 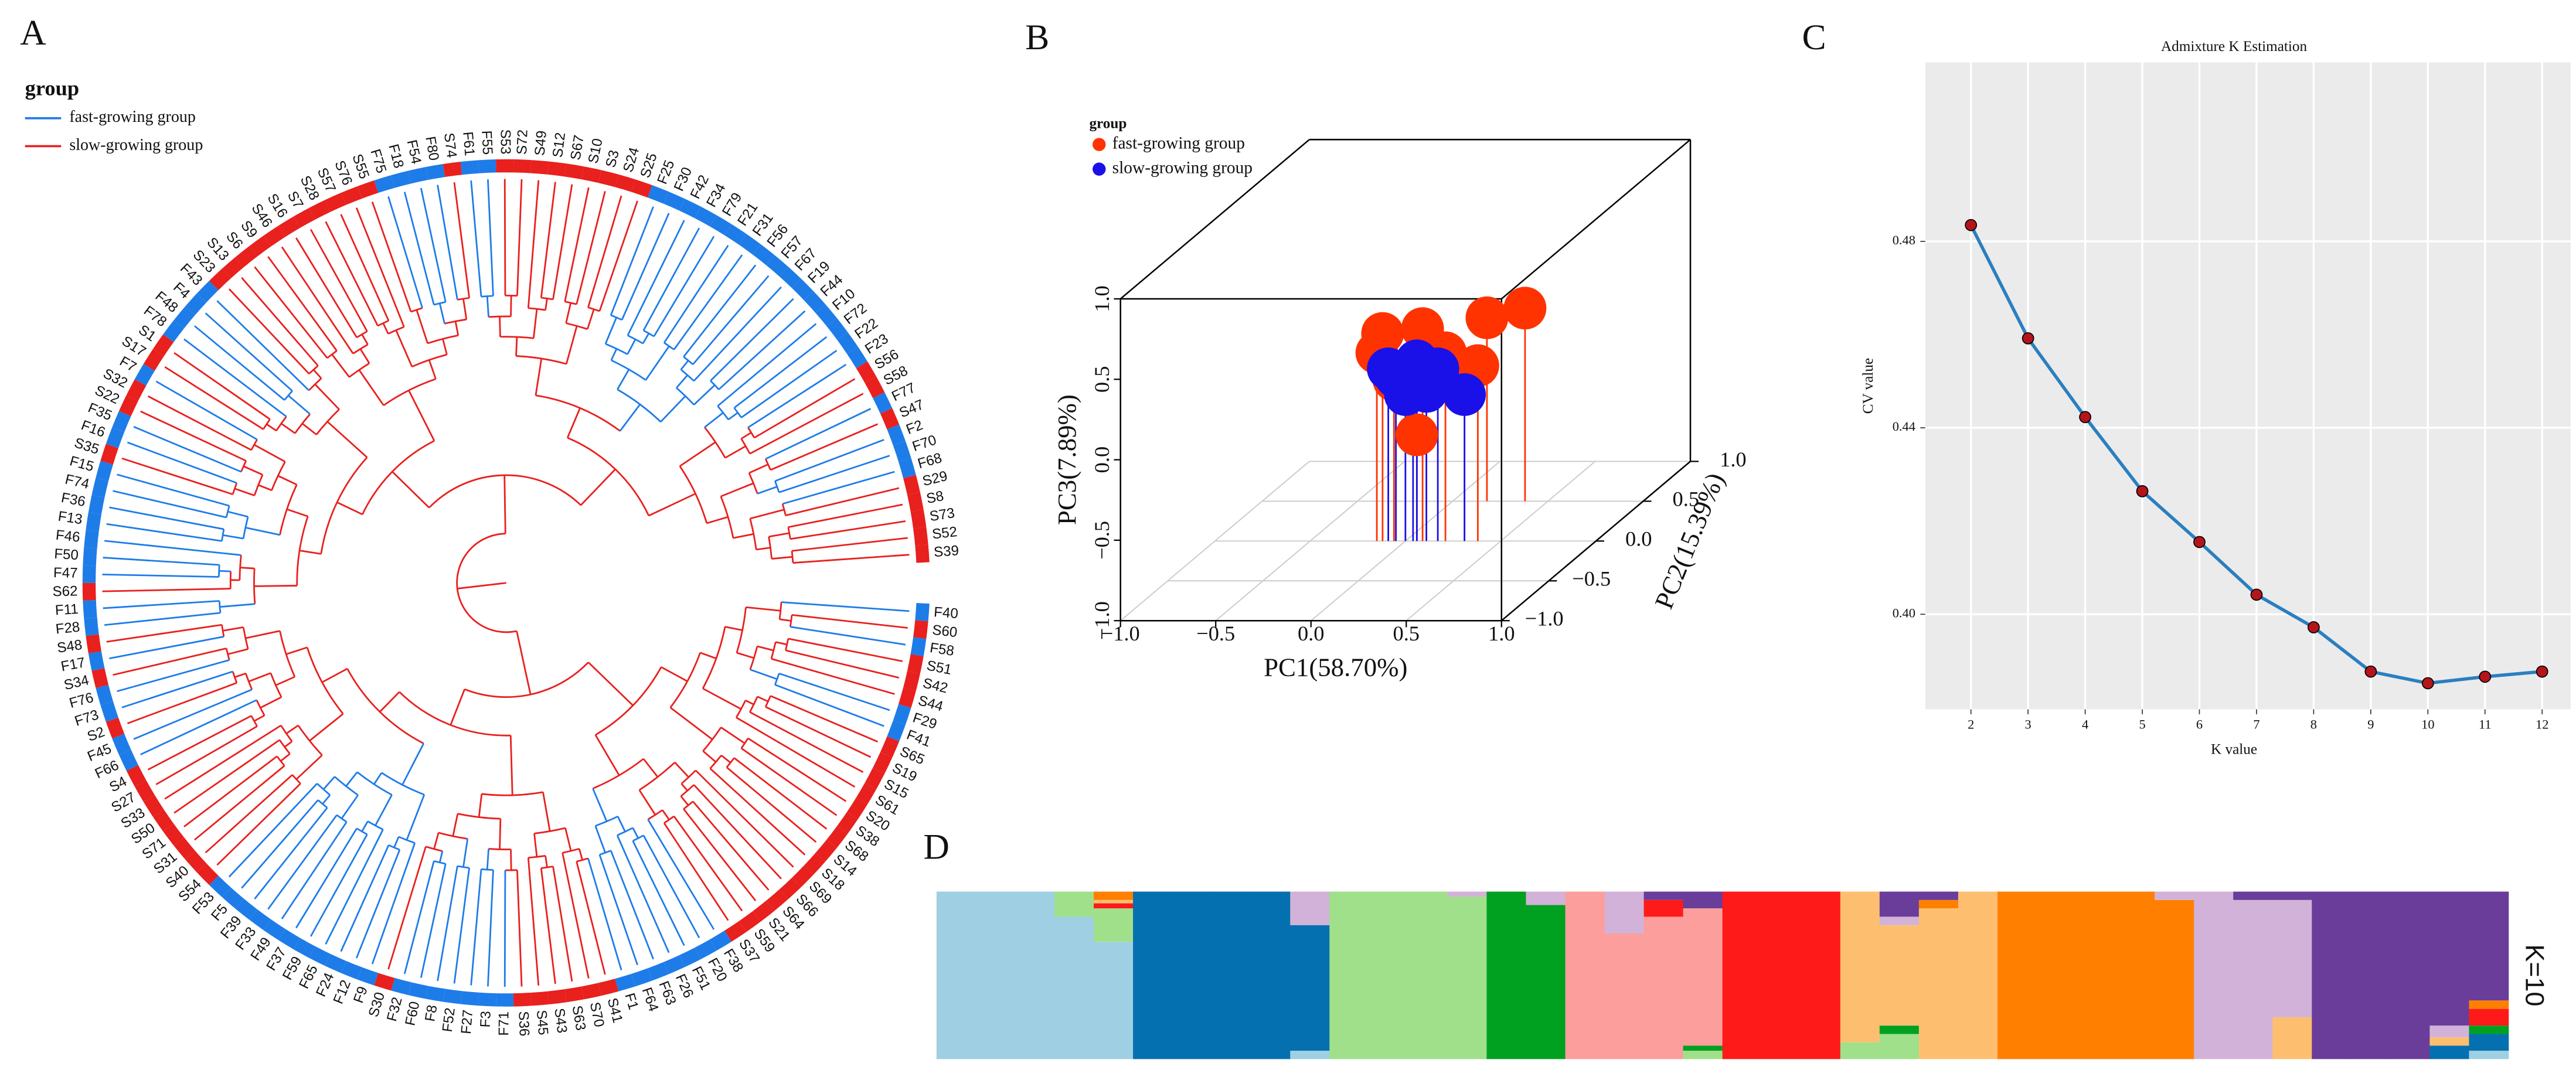 What do you see at coordinates (914, 427) in the screenshot?
I see `leaf-label: F2` at bounding box center [914, 427].